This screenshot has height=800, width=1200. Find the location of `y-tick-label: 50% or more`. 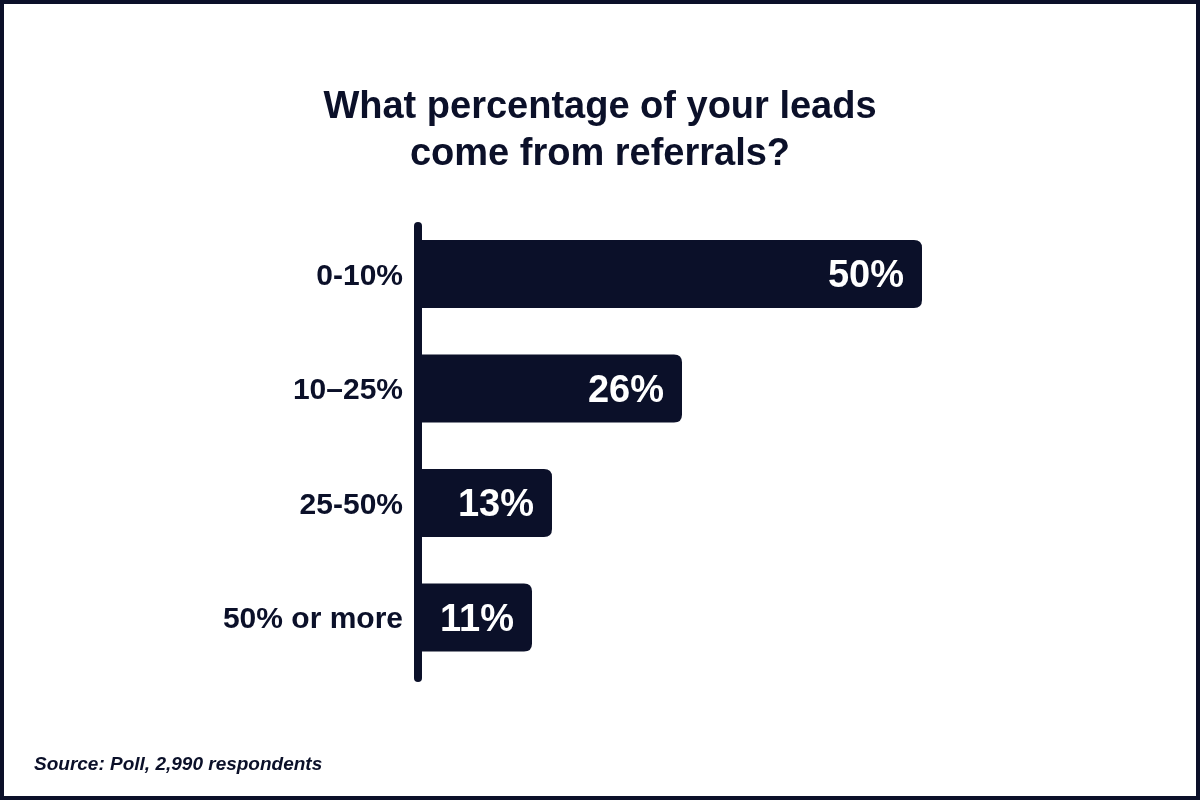

y-tick-label: 50% or more is located at coordinates (312, 617).